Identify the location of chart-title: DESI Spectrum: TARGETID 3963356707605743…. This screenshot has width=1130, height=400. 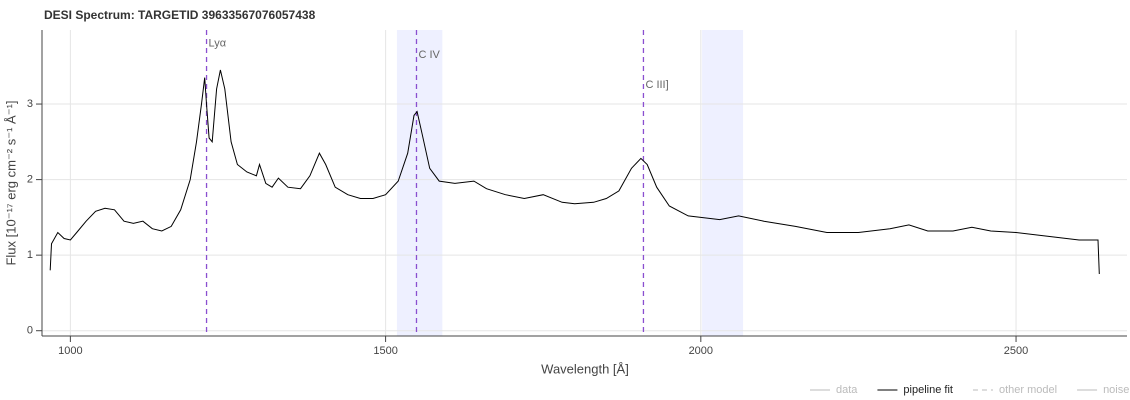
(180, 15).